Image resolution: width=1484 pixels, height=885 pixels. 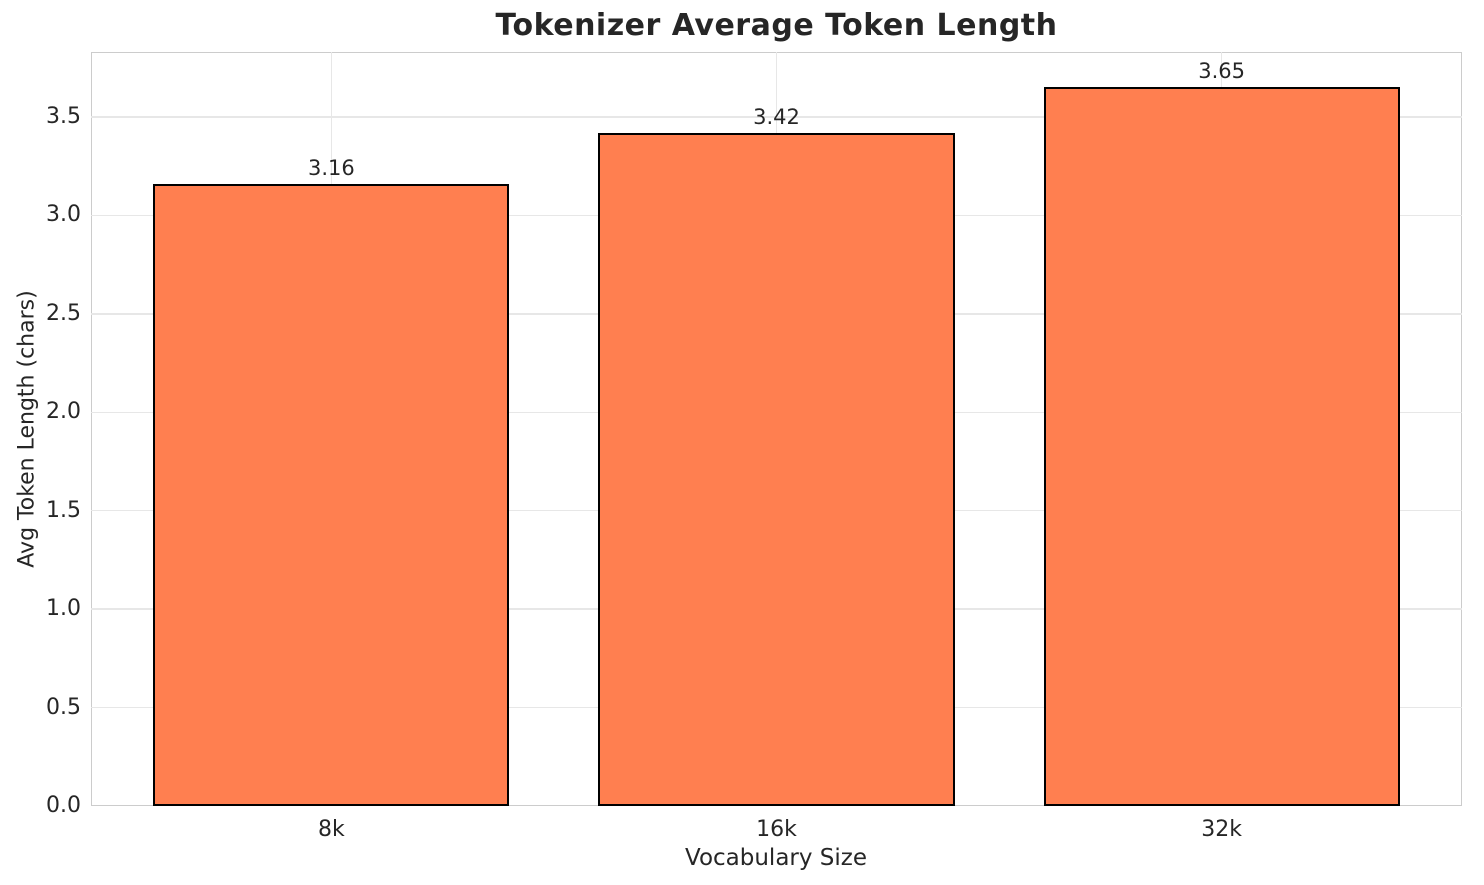 I want to click on y-tick-label: 1.5, so click(x=63, y=510).